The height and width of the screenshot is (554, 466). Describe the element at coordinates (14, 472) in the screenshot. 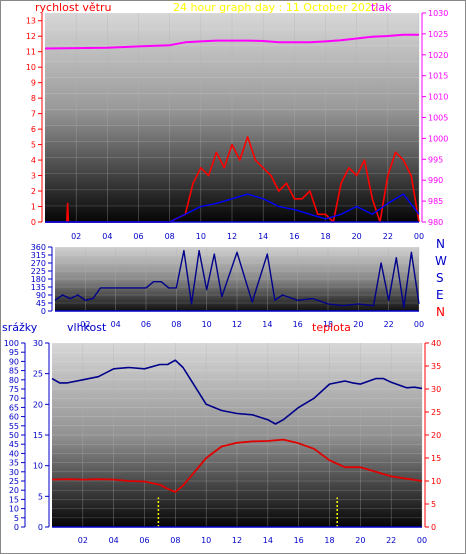

I see `rain-y-tick-label: 30` at that location.